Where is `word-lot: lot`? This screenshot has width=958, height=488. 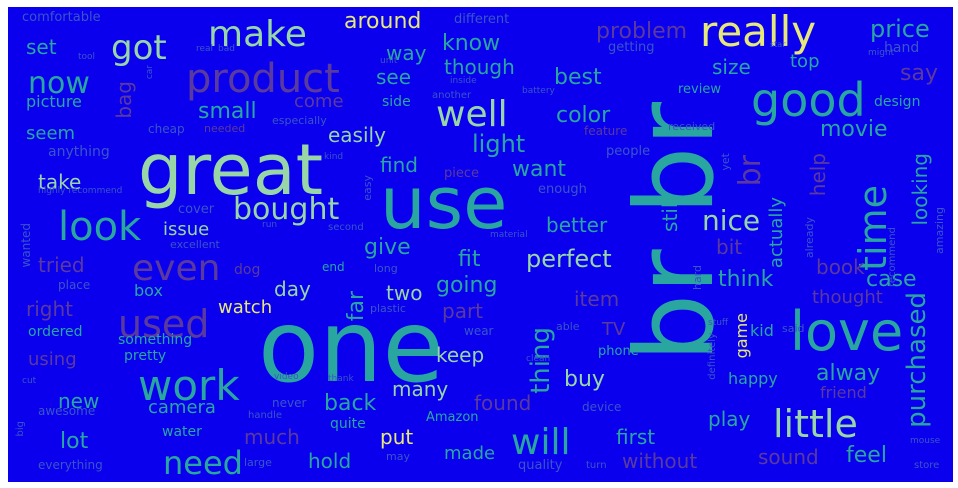
word-lot: lot is located at coordinates (74, 441).